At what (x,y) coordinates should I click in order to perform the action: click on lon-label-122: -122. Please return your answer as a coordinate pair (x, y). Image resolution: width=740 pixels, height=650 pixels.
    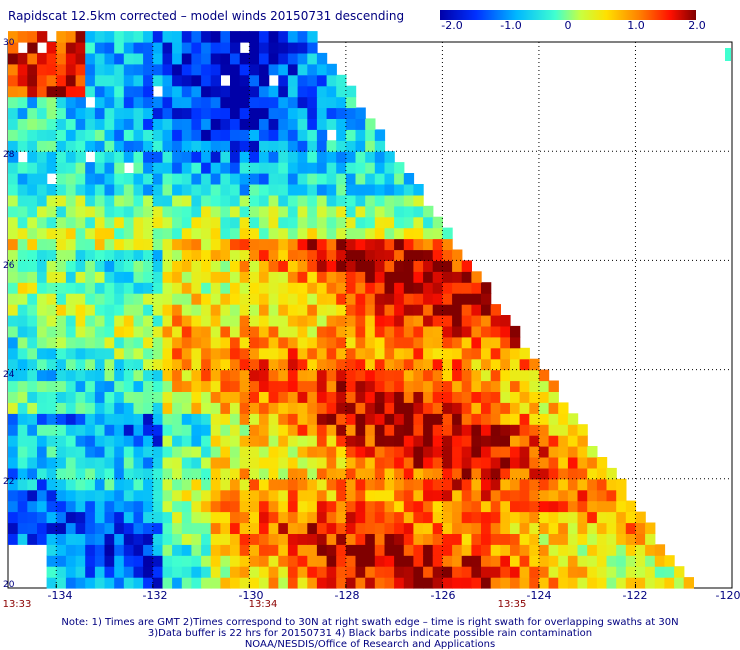
    Looking at the image, I should click on (635, 595).